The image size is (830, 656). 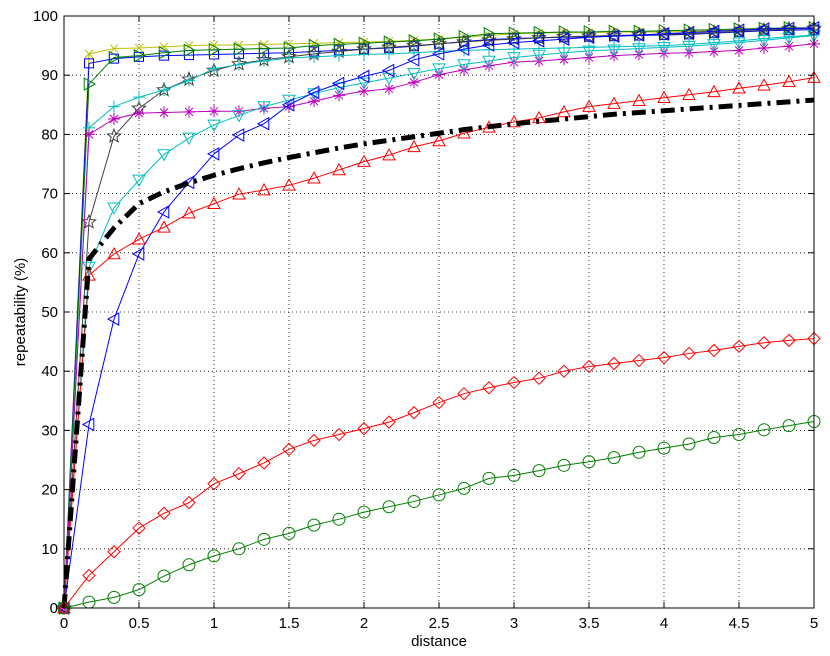 What do you see at coordinates (439, 623) in the screenshot?
I see `x-tick-label: 2.5` at bounding box center [439, 623].